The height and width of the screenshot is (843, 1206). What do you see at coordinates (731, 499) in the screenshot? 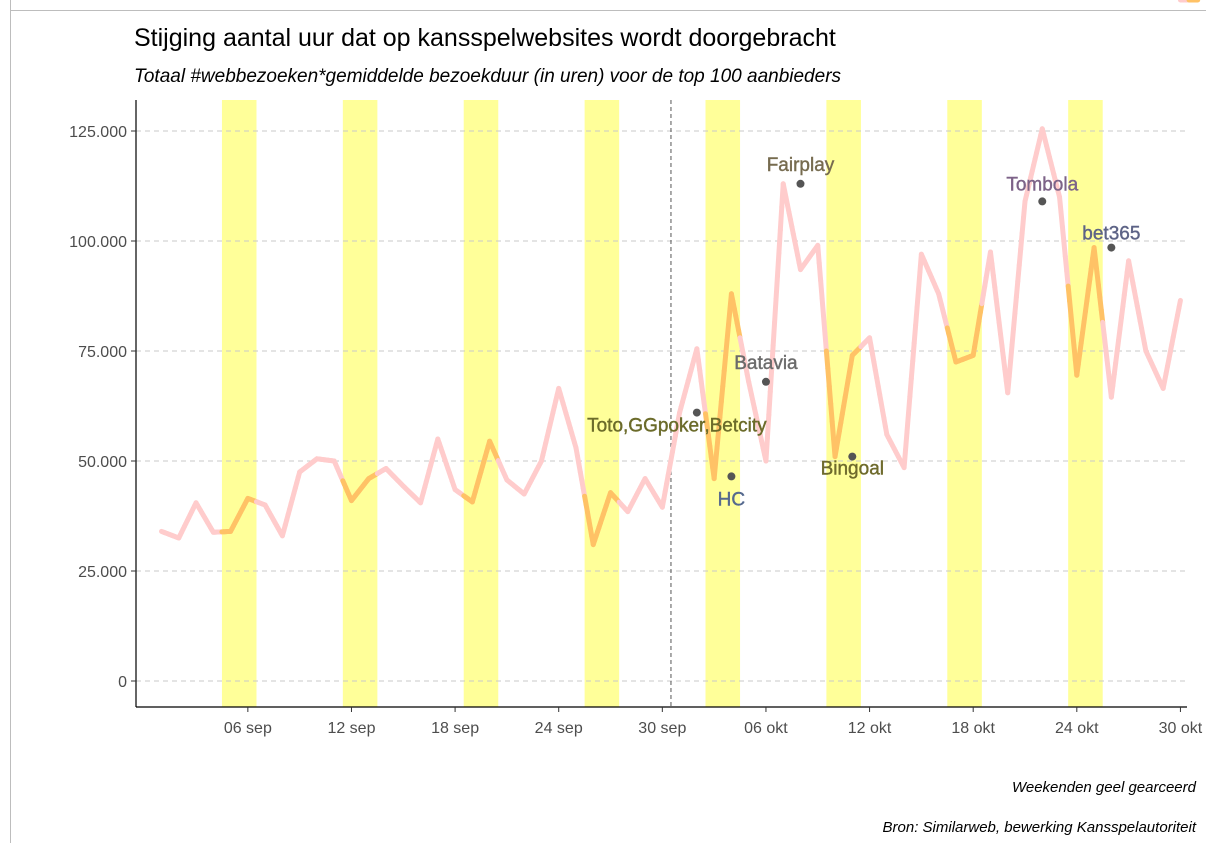
I see `annotation-label: HC` at bounding box center [731, 499].